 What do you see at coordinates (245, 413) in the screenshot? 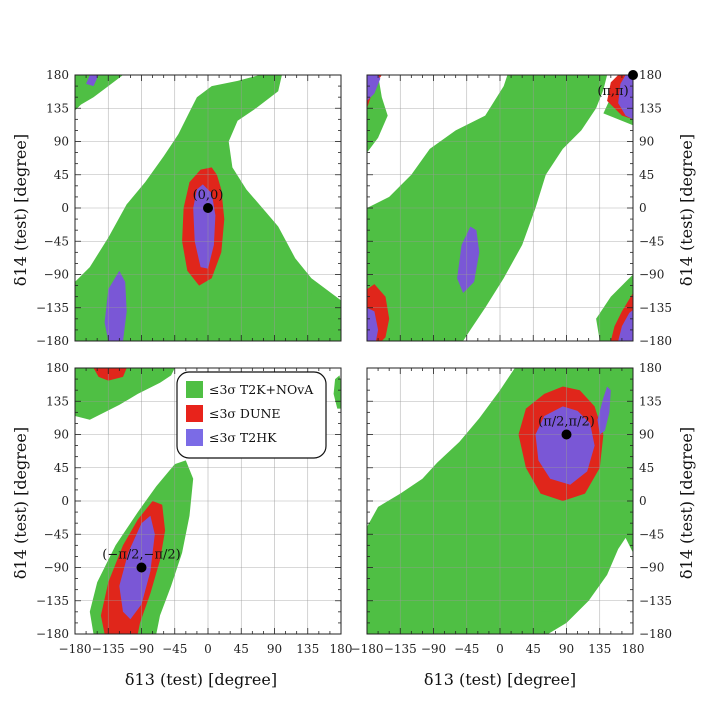
I see `legend-label-dune: ≤3σ DUNE` at bounding box center [245, 413].